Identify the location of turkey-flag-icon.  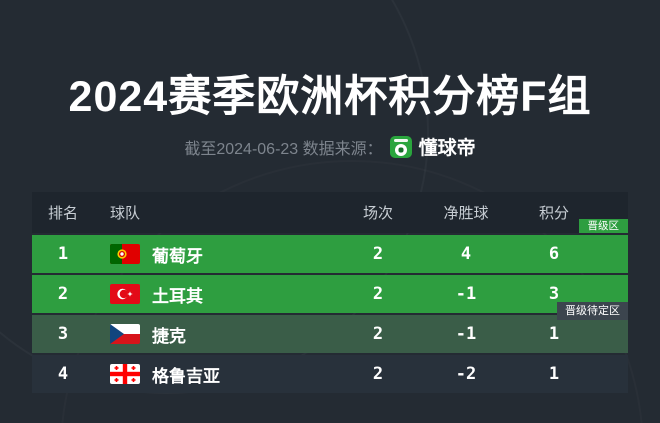
(125, 294).